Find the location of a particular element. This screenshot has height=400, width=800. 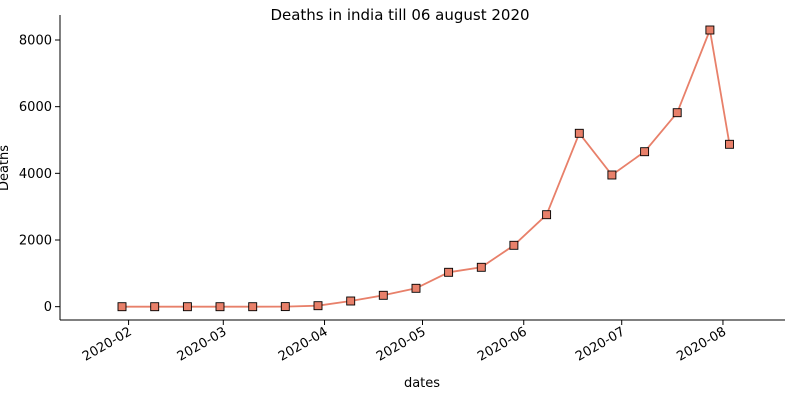

x-tick-label: 2020-06 is located at coordinates (502, 344).